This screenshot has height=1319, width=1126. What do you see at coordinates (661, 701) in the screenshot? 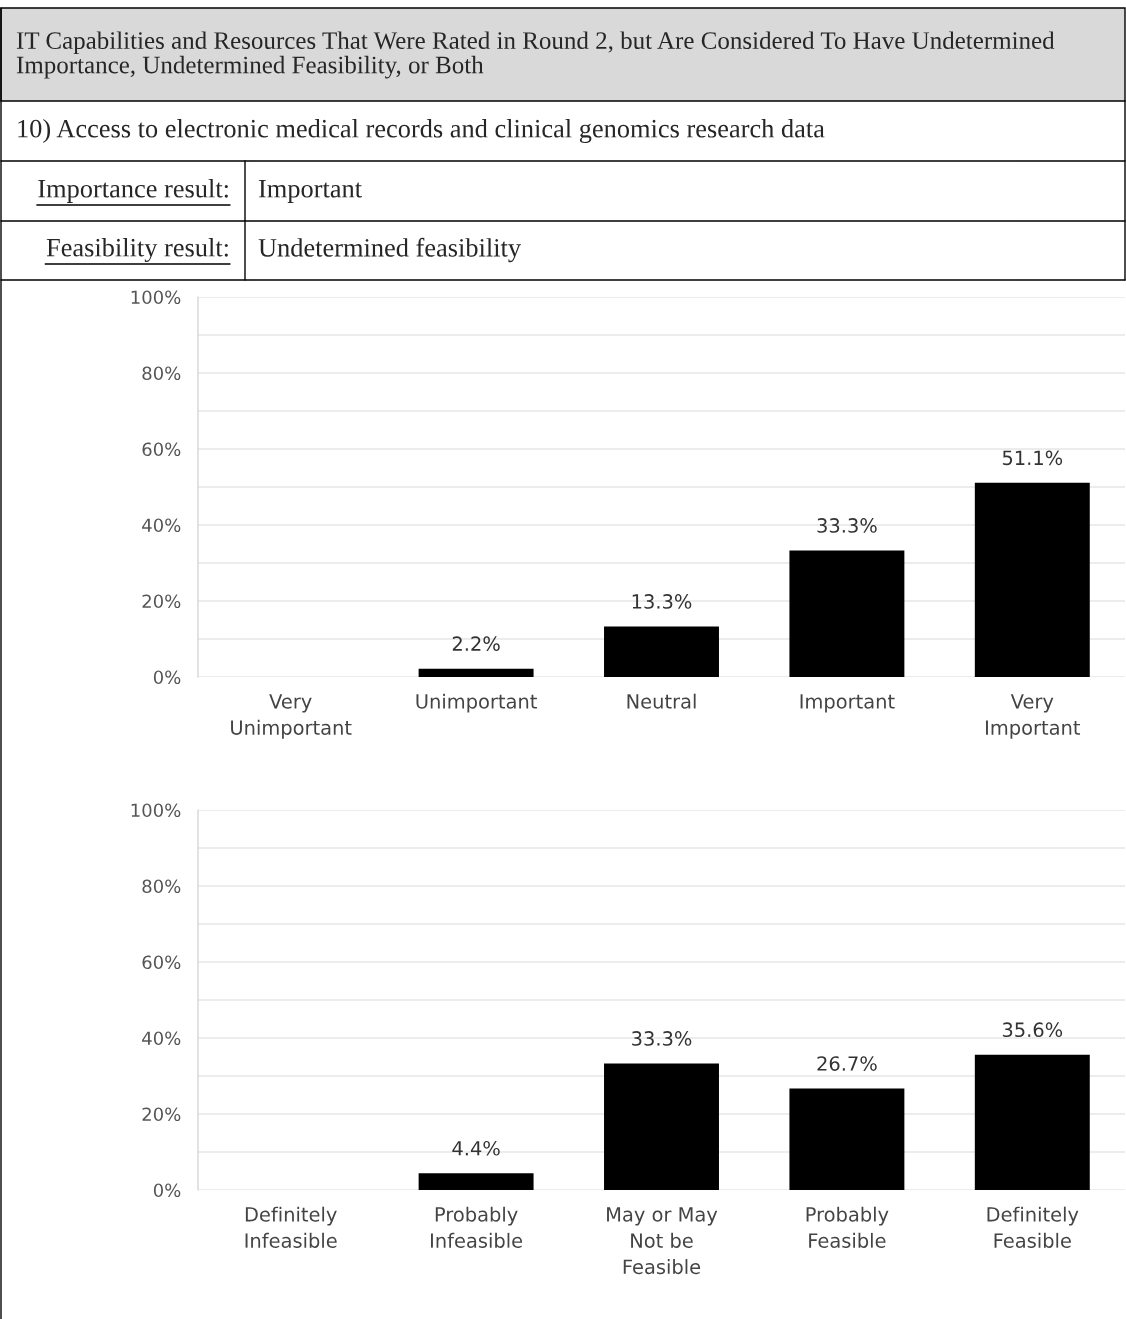
I see `x-tick-label: Neutral` at bounding box center [661, 701].